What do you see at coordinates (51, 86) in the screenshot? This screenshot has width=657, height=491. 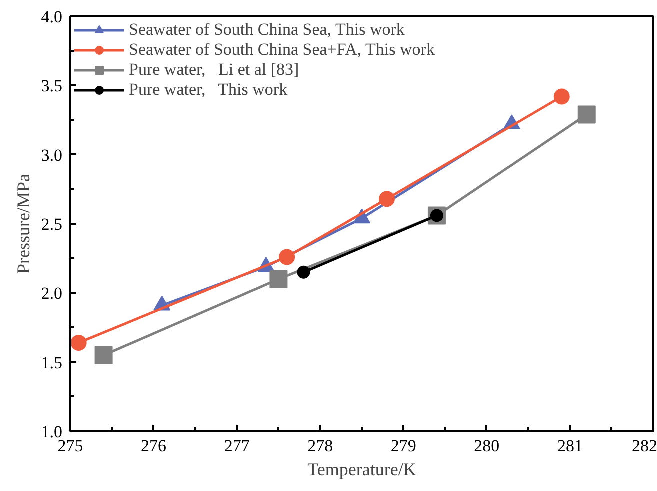 I see `y-tick-label: 3.5` at bounding box center [51, 86].